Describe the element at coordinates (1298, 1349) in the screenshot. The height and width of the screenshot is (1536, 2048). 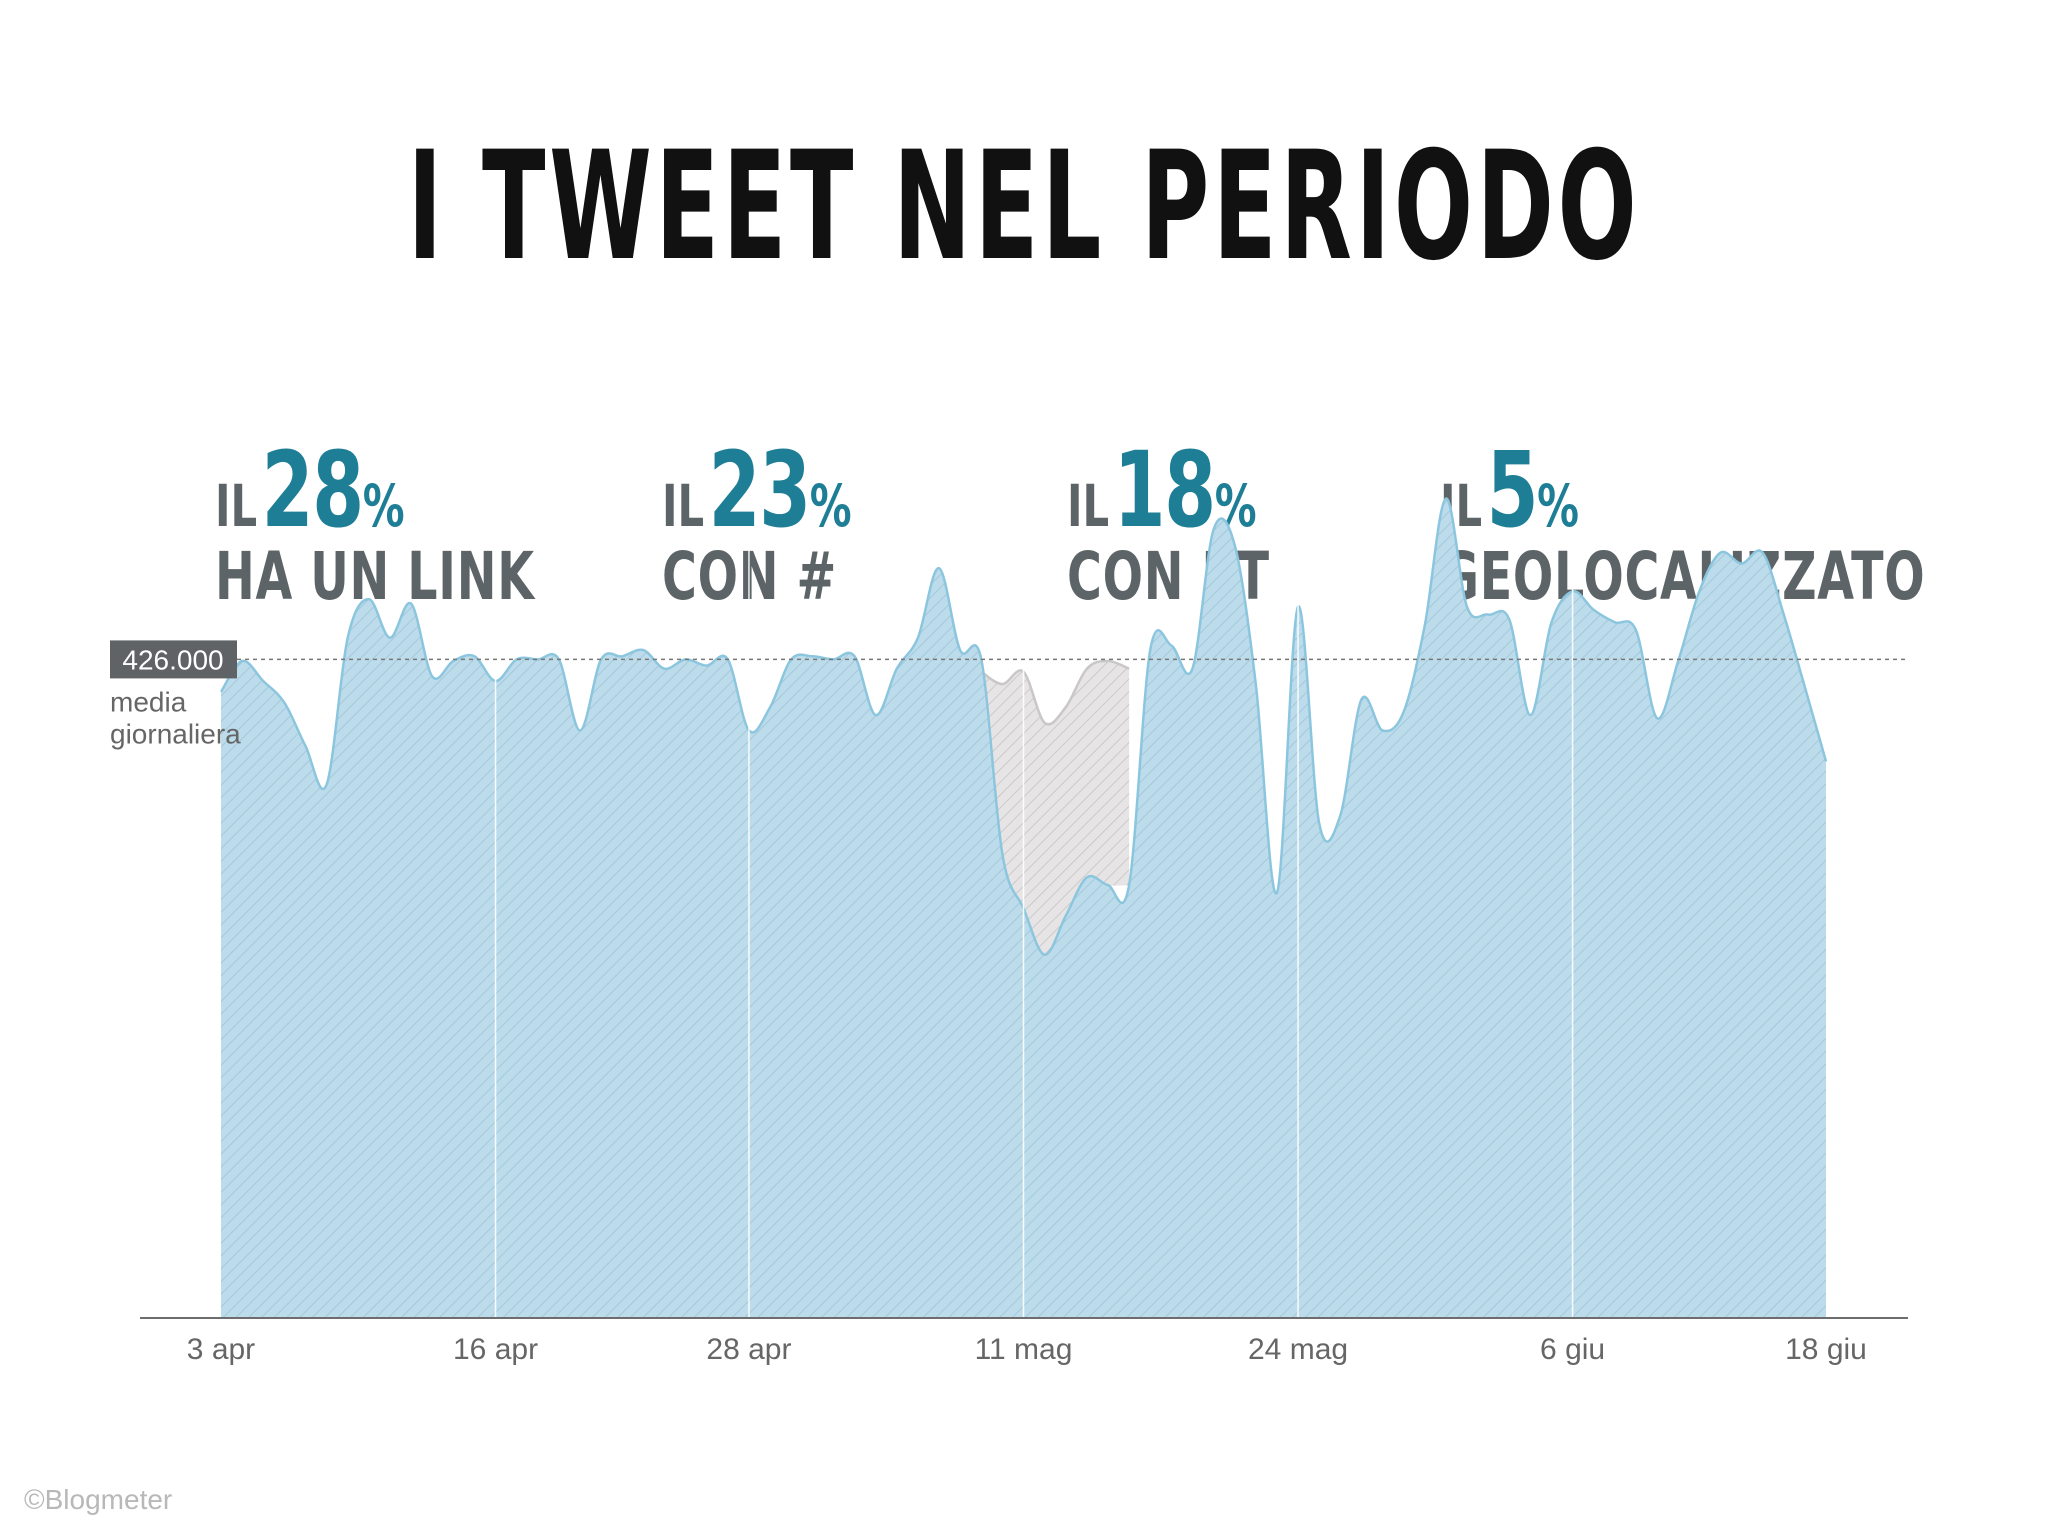
I see `x-tick-label: 24 mag` at that location.